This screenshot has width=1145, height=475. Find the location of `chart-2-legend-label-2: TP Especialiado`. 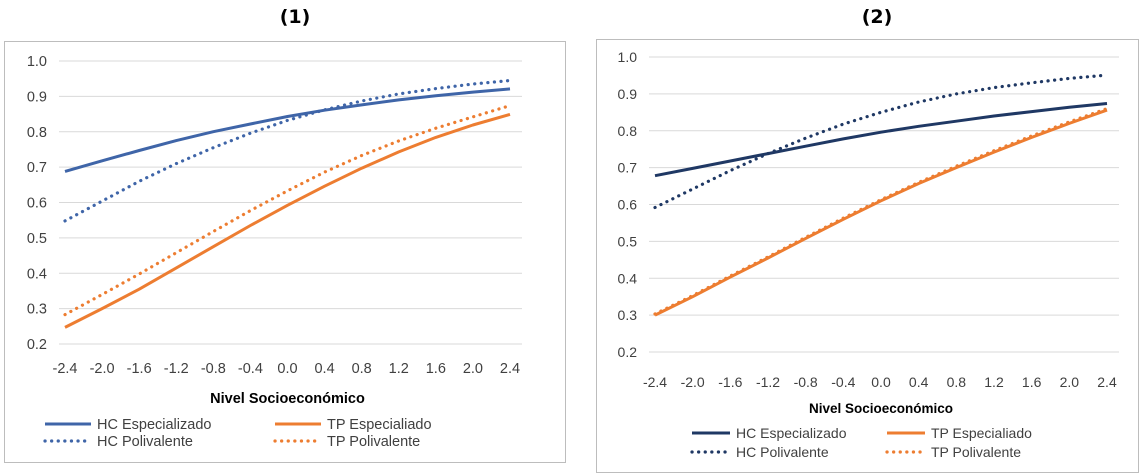

chart-2-legend-label-2: TP Especialiado is located at coordinates (981, 433).